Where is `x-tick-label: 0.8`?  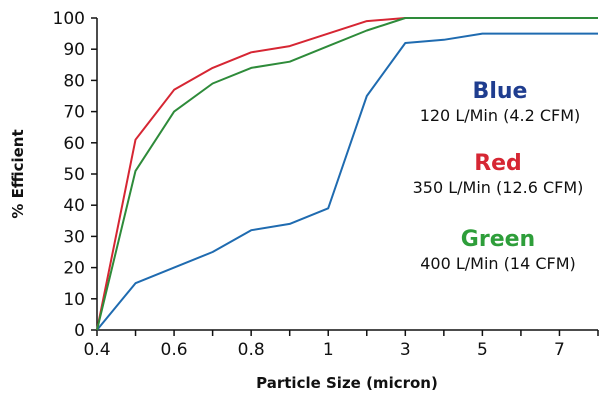 x-tick-label: 0.8 is located at coordinates (251, 350).